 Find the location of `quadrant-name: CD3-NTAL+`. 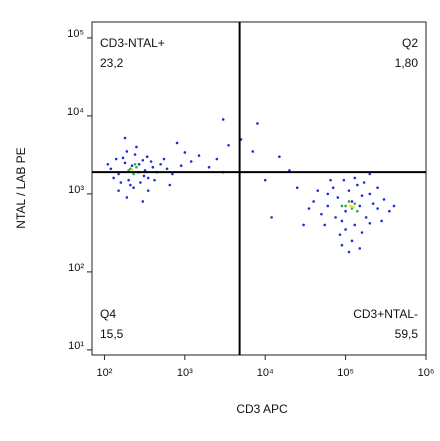

quadrant-name: CD3-NTAL+ is located at coordinates (132, 43).